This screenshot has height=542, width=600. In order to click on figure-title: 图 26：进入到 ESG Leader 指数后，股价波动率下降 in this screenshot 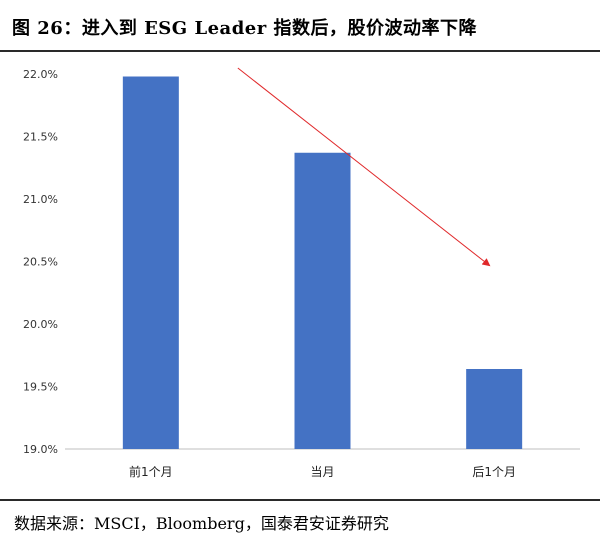, I will do `click(244, 28)`.